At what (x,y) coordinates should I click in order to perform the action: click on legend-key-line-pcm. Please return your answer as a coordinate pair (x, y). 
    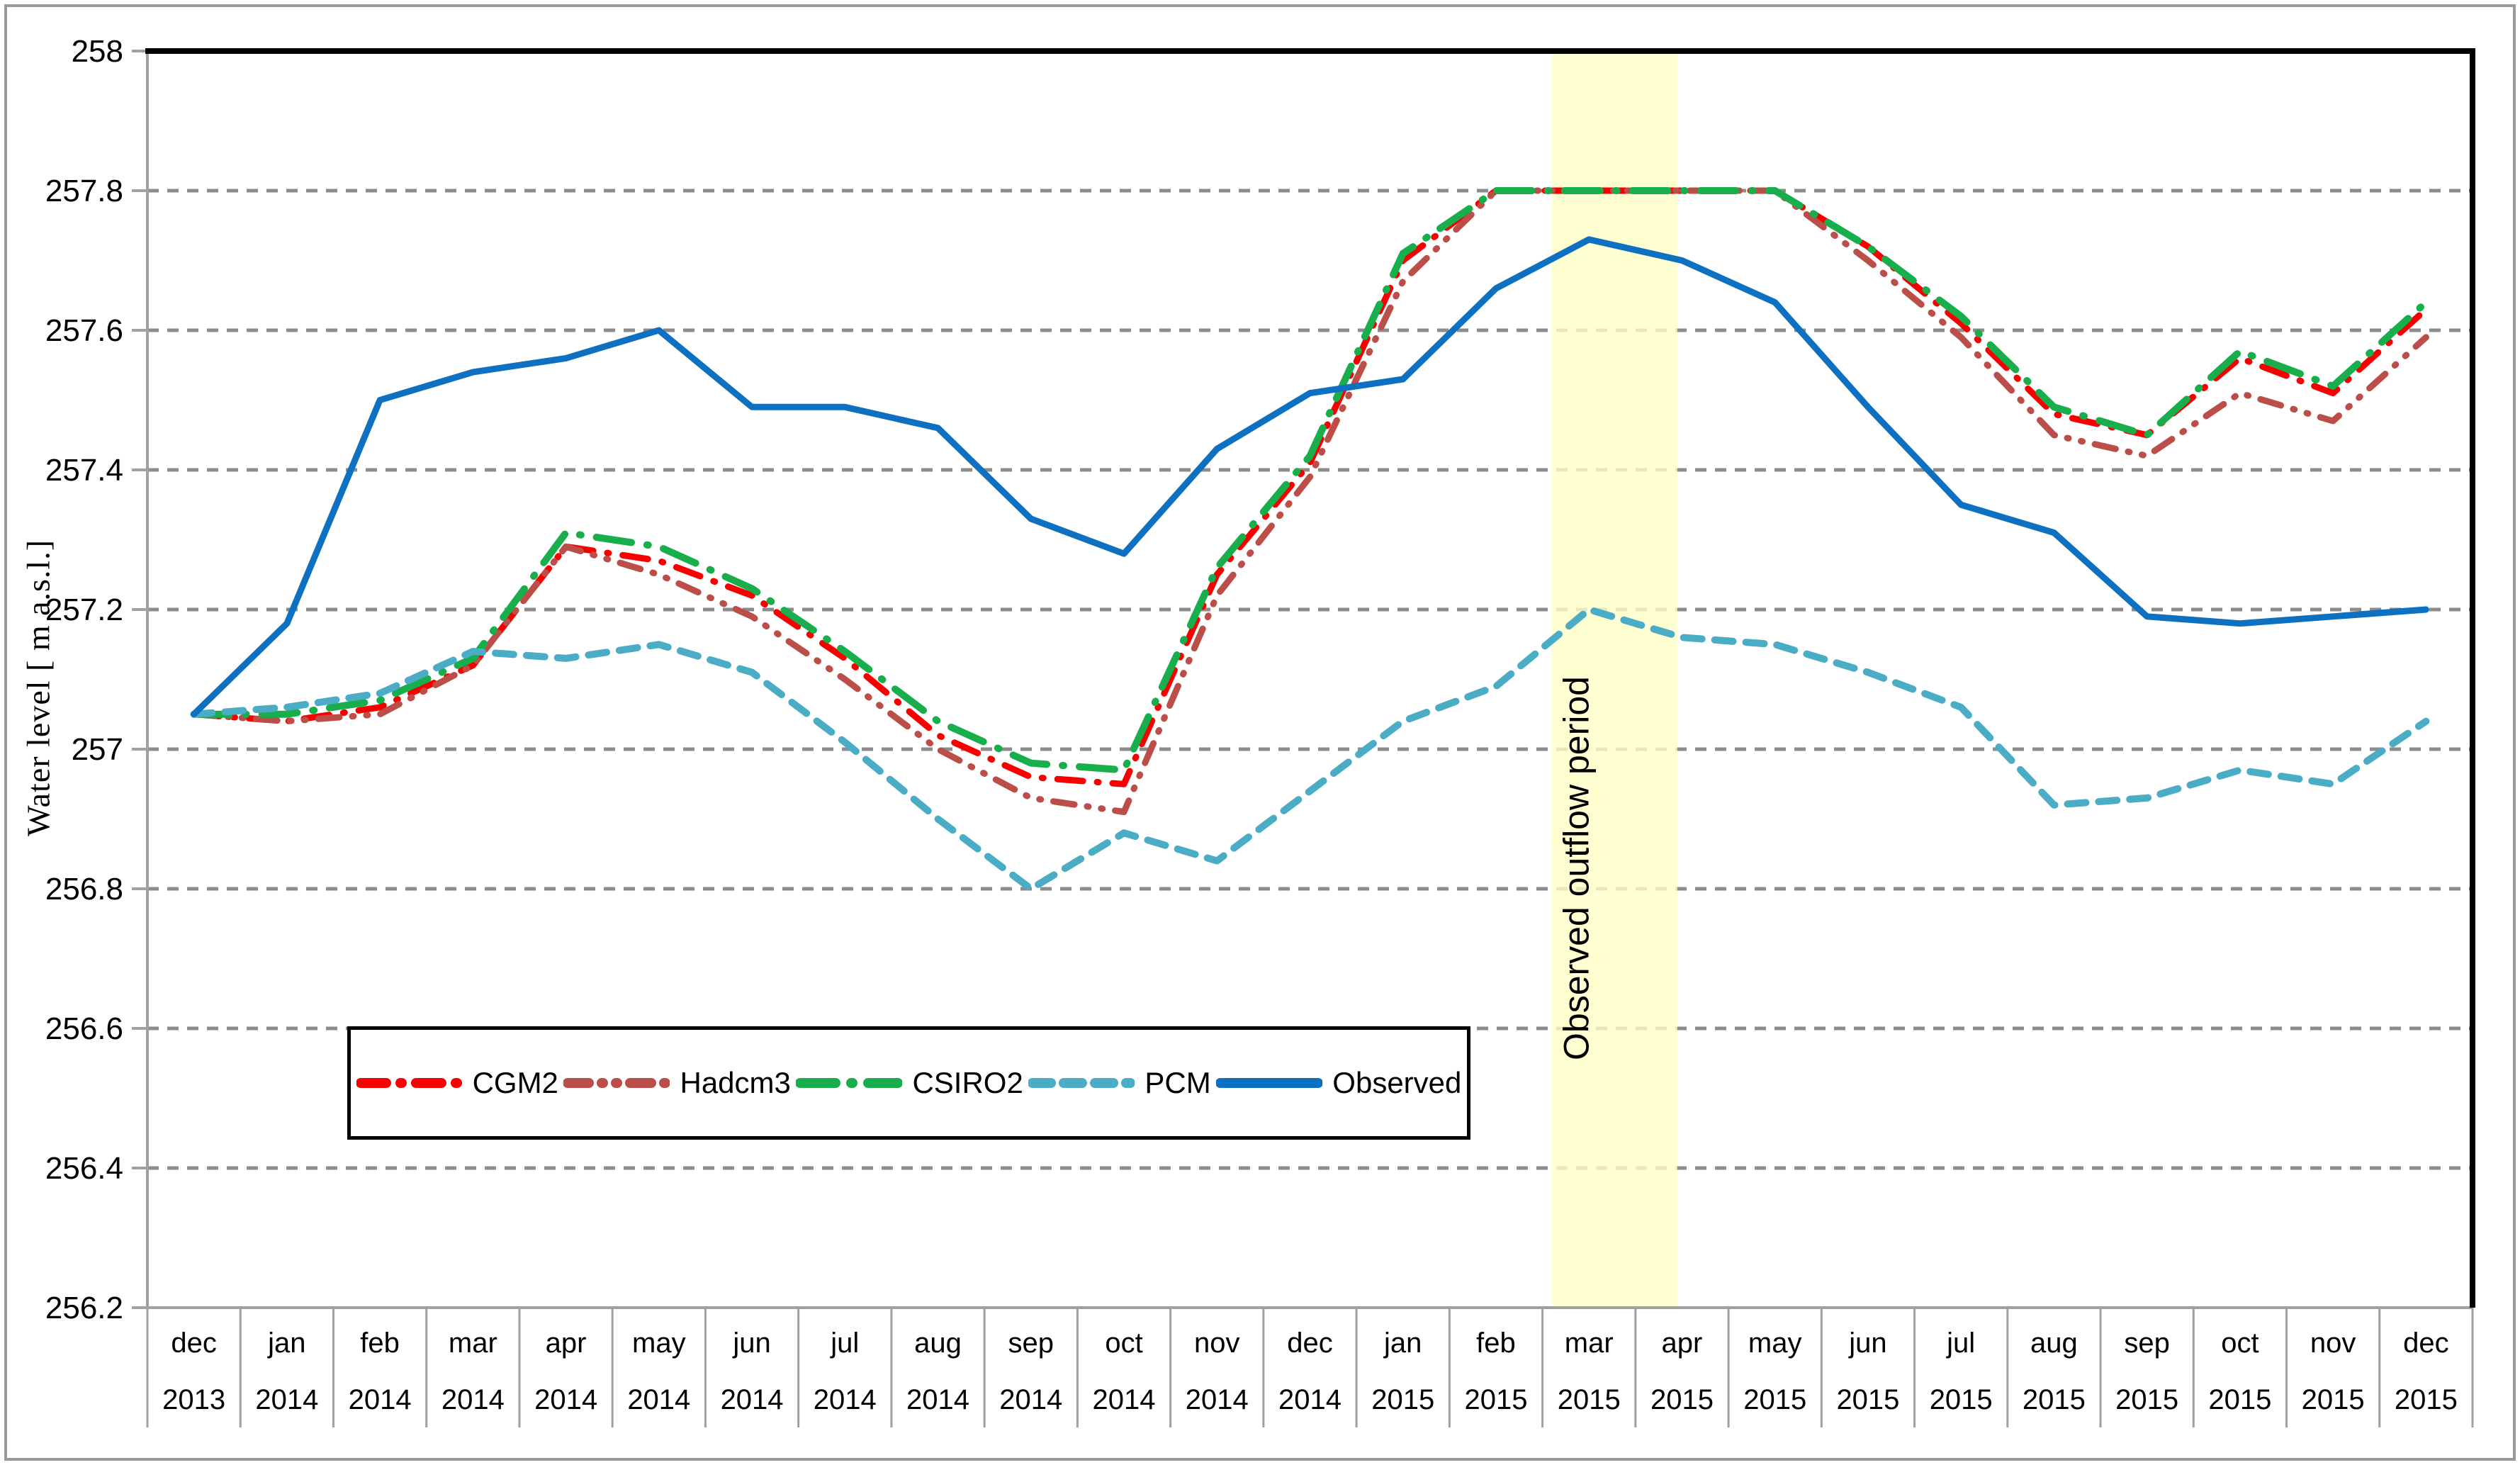
    Looking at the image, I should click on (1081, 1083).